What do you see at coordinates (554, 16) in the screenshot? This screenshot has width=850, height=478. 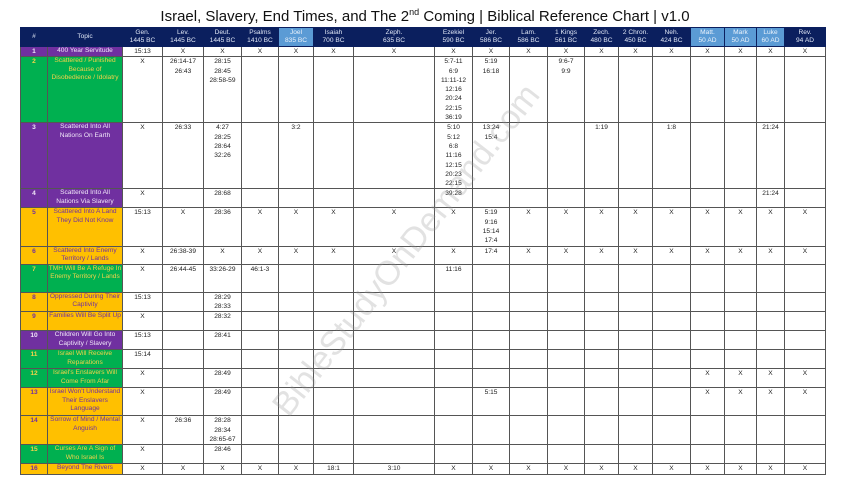 I see `title-rest: Coming | Biblical Reference Chart | v1.0` at bounding box center [554, 16].